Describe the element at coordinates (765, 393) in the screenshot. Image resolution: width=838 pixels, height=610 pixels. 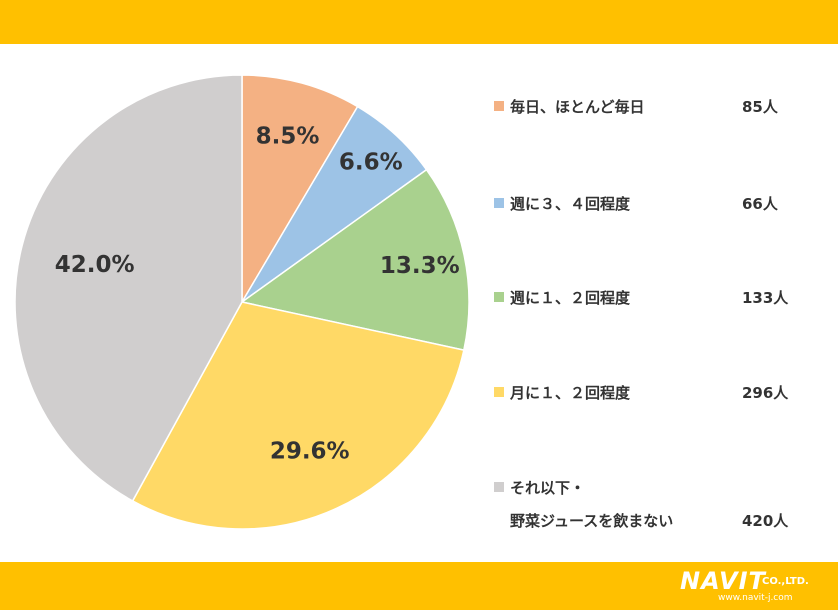
I see `legend-count: 296人` at that location.